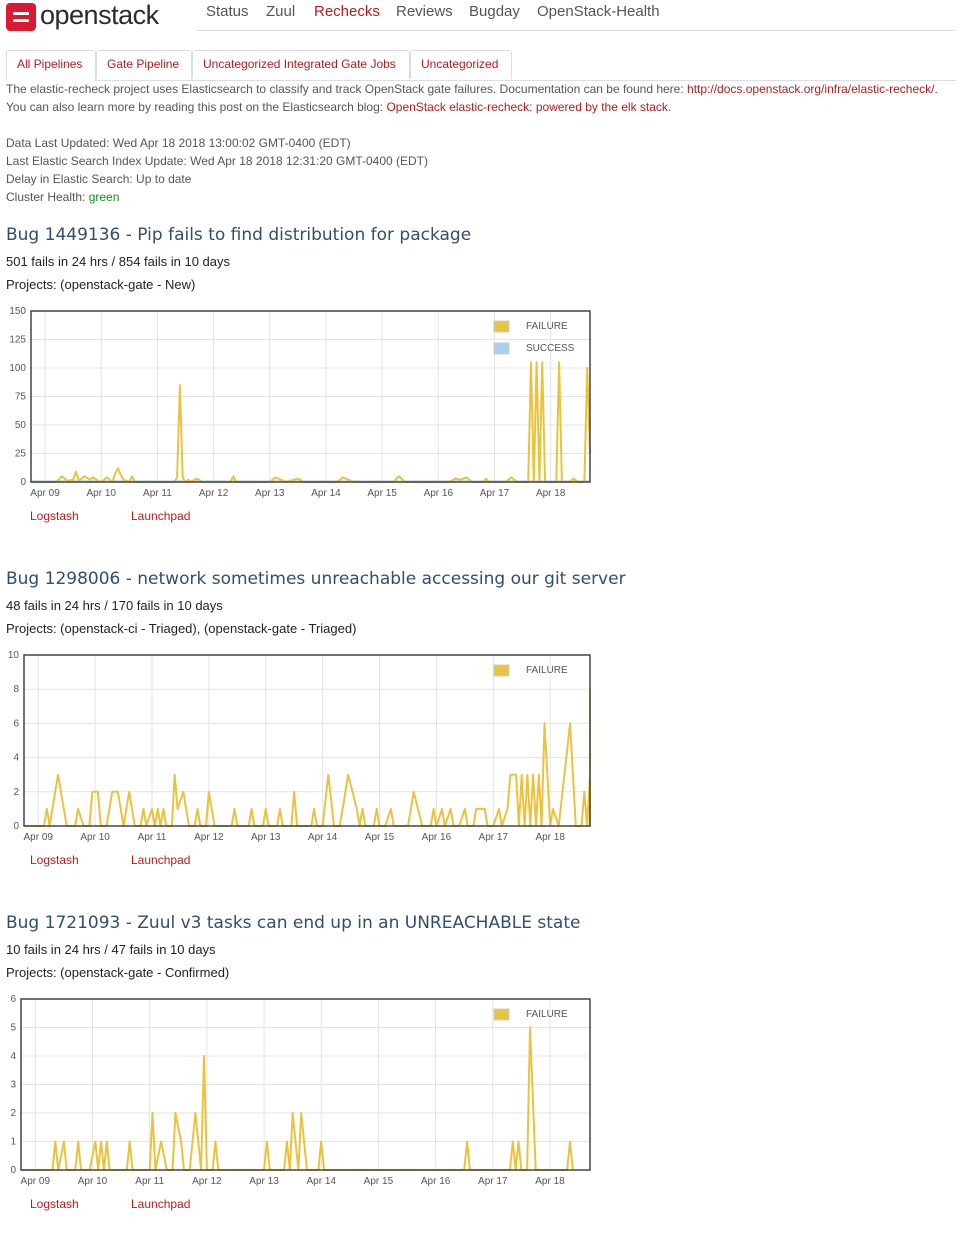 This screenshot has width=956, height=1237. Describe the element at coordinates (16, 689) in the screenshot. I see `y-tick-label: 8` at that location.